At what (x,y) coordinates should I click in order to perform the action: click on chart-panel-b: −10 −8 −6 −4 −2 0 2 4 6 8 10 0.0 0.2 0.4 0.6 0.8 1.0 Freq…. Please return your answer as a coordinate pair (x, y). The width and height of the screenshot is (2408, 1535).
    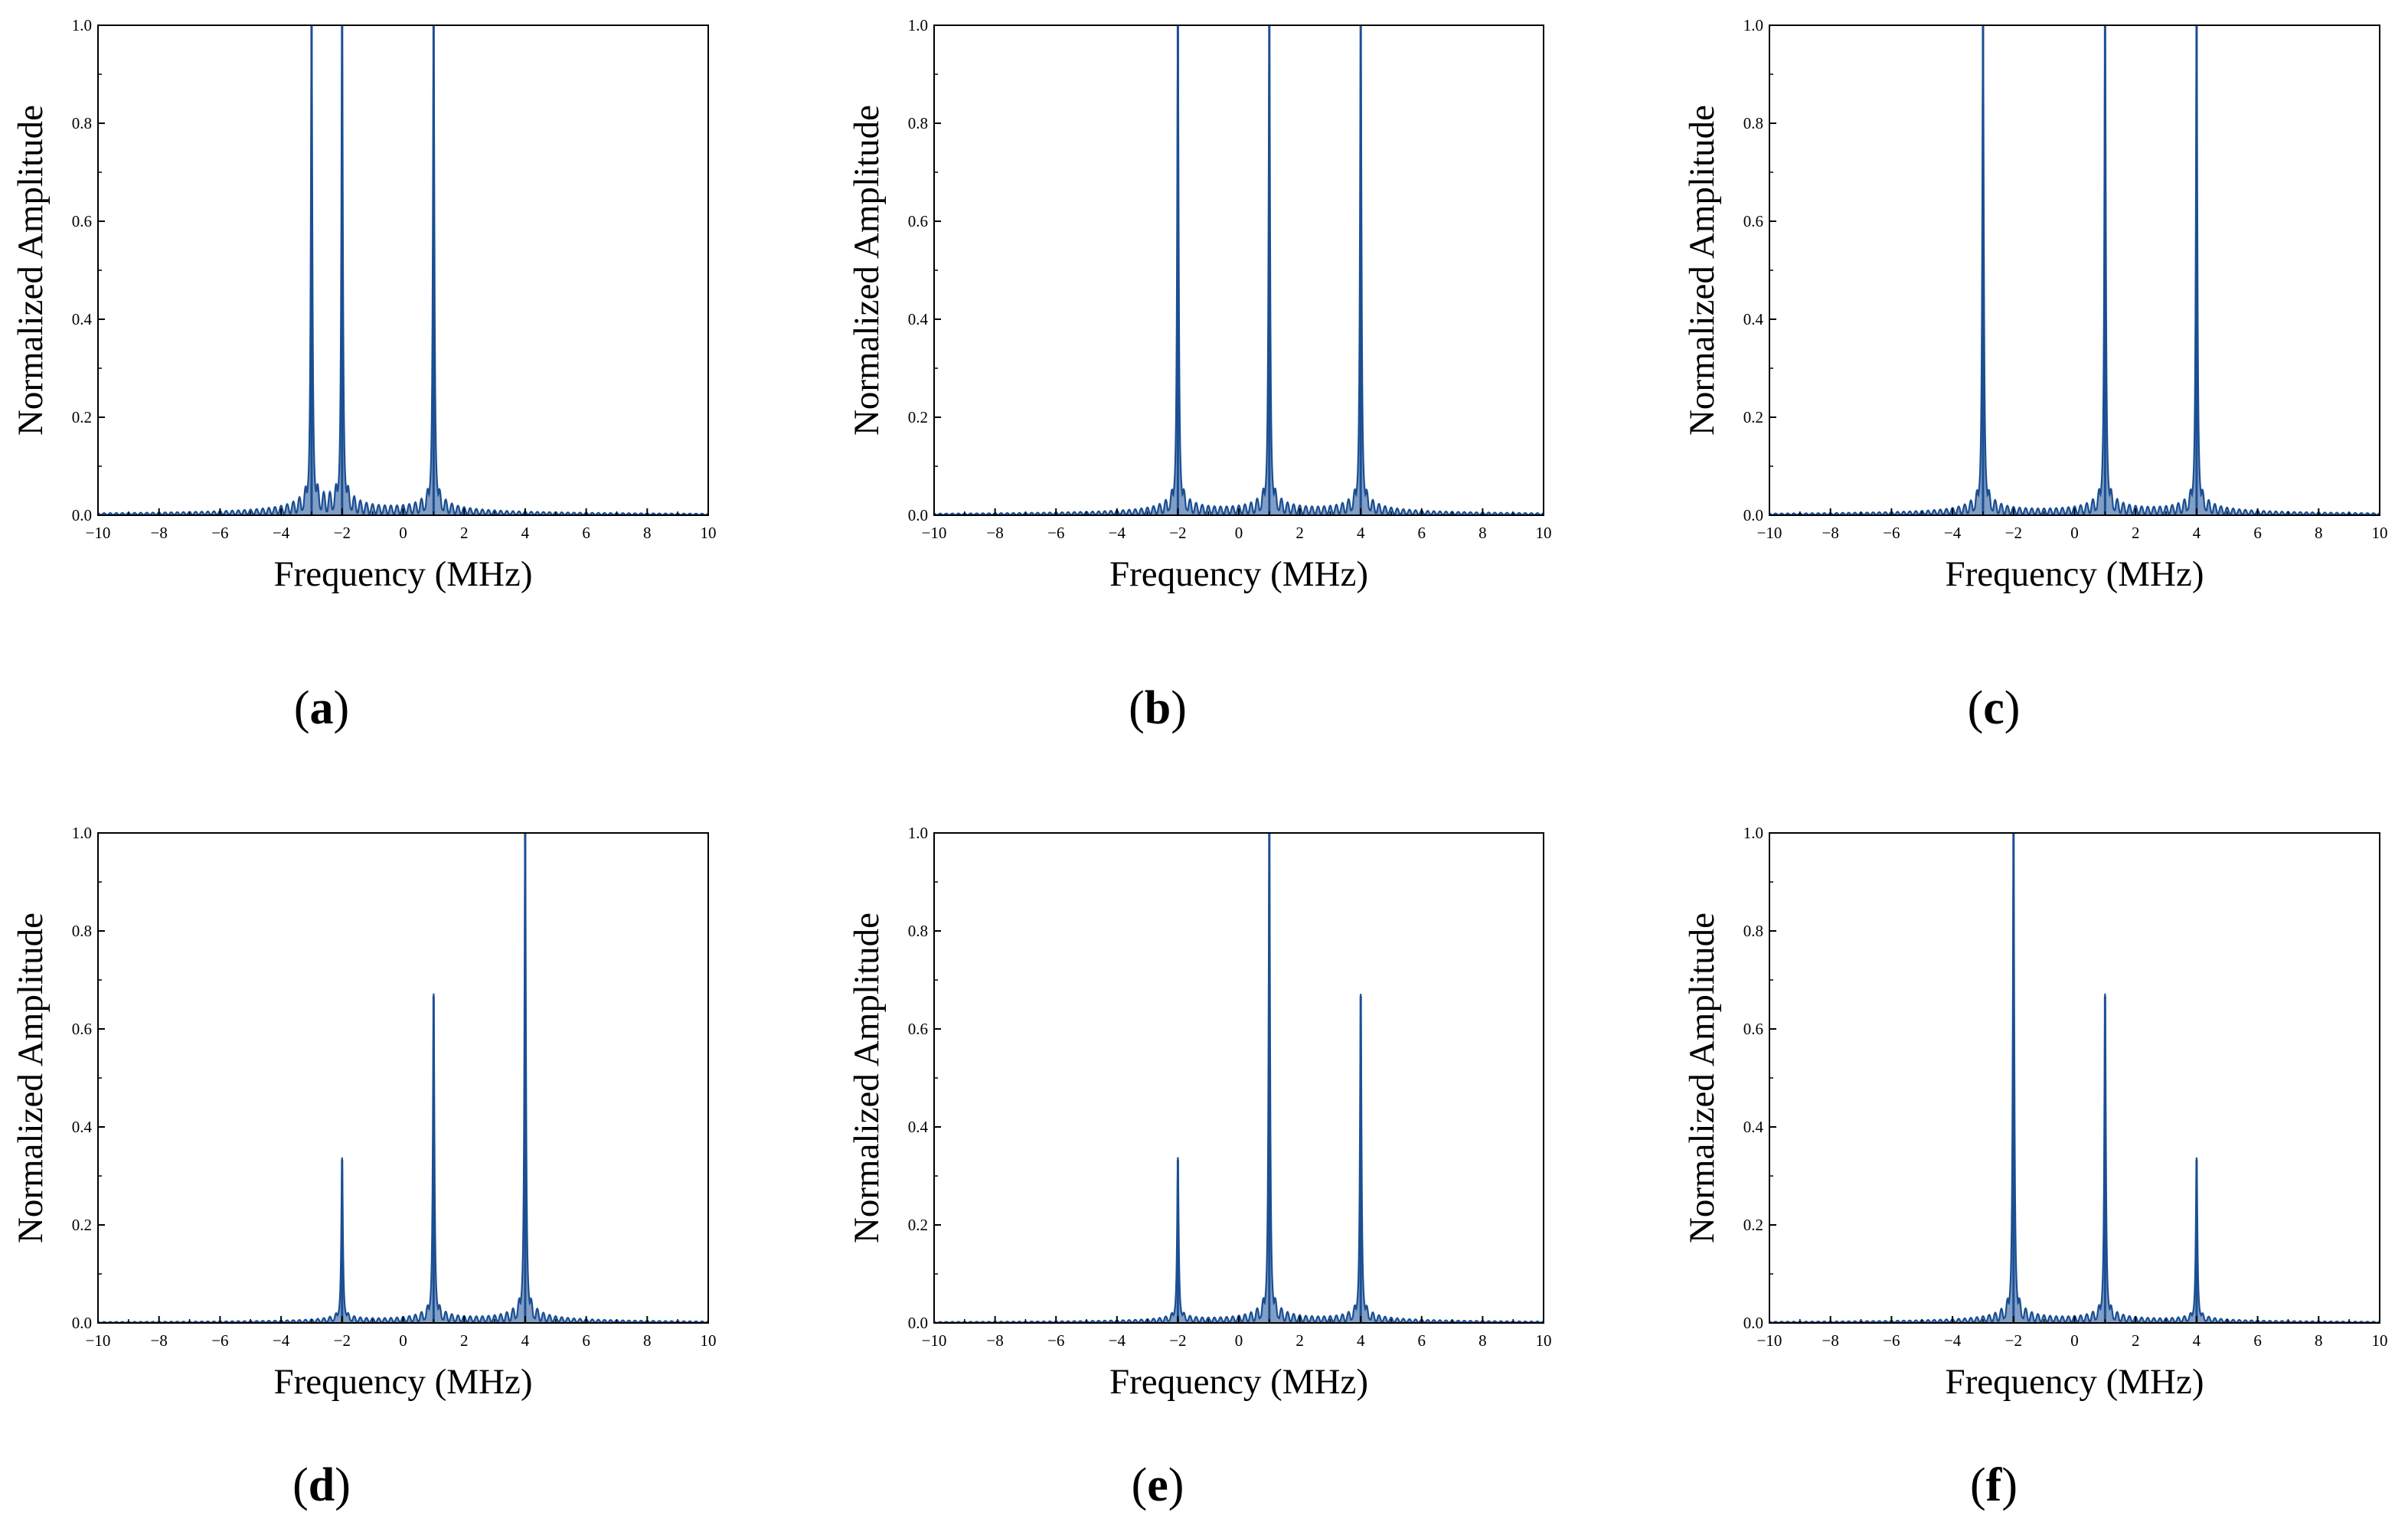
    Looking at the image, I should click on (1199, 375).